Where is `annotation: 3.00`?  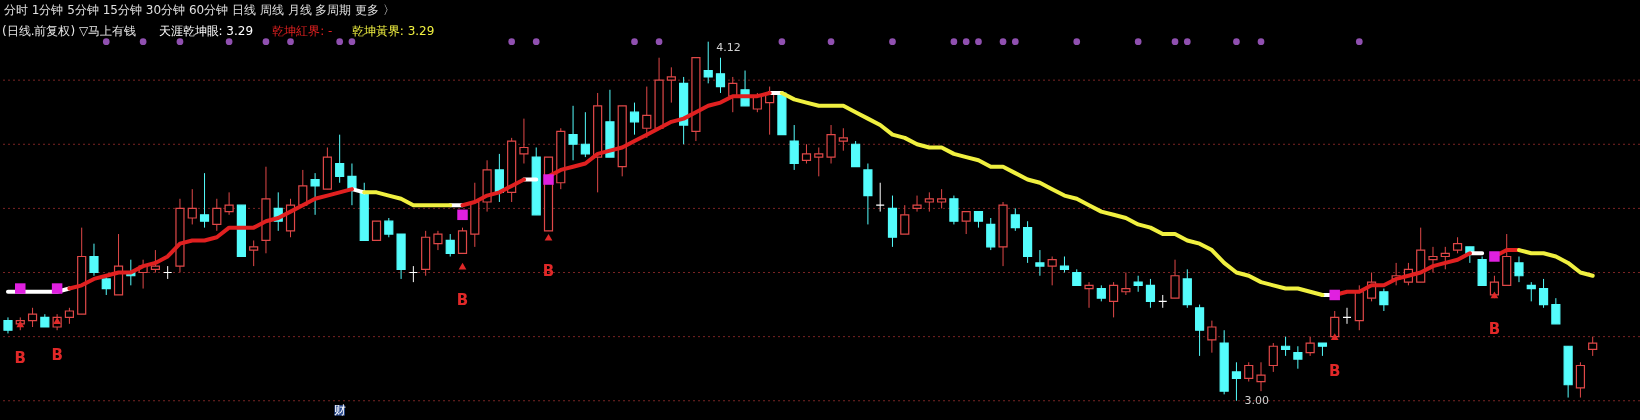
annotation: 3.00 is located at coordinates (1256, 400).